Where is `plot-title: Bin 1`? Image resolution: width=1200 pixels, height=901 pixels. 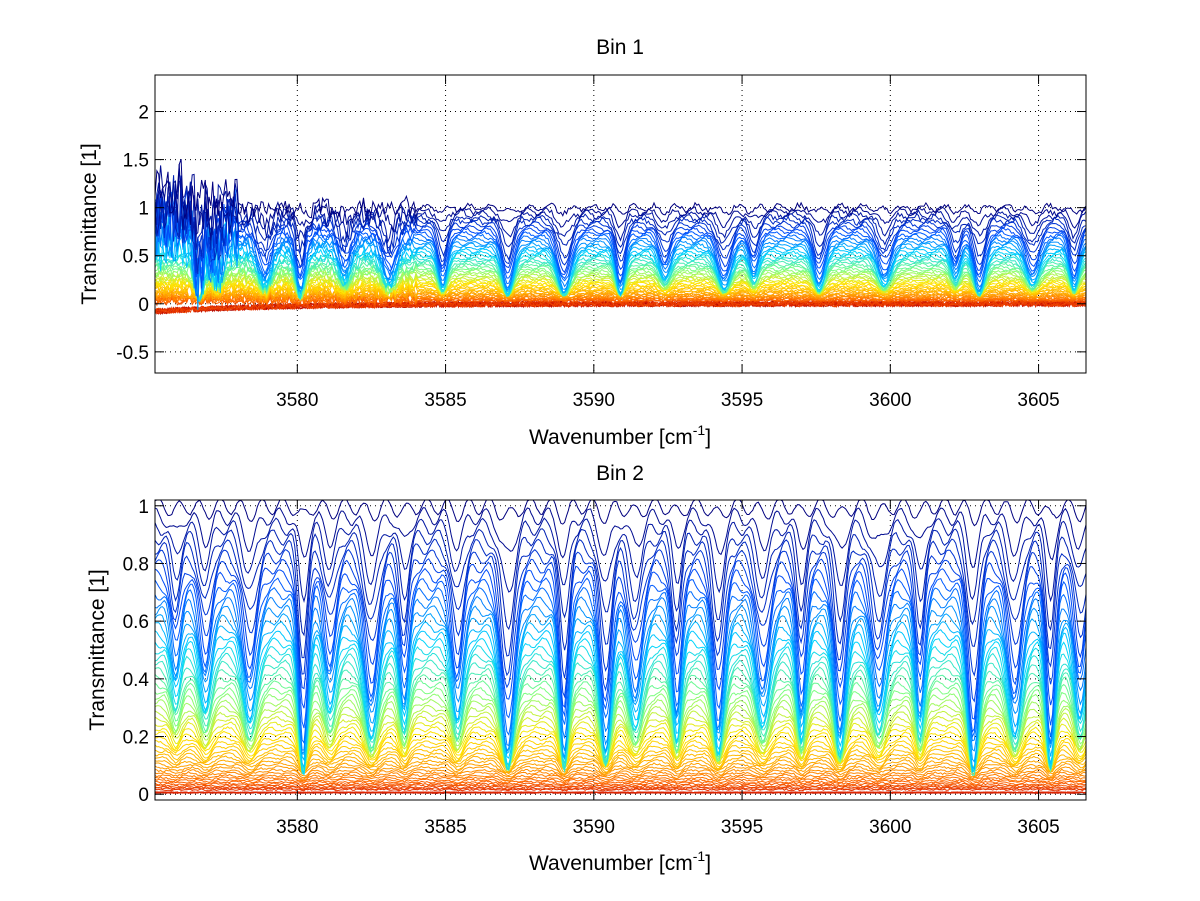
plot-title: Bin 1 is located at coordinates (620, 47).